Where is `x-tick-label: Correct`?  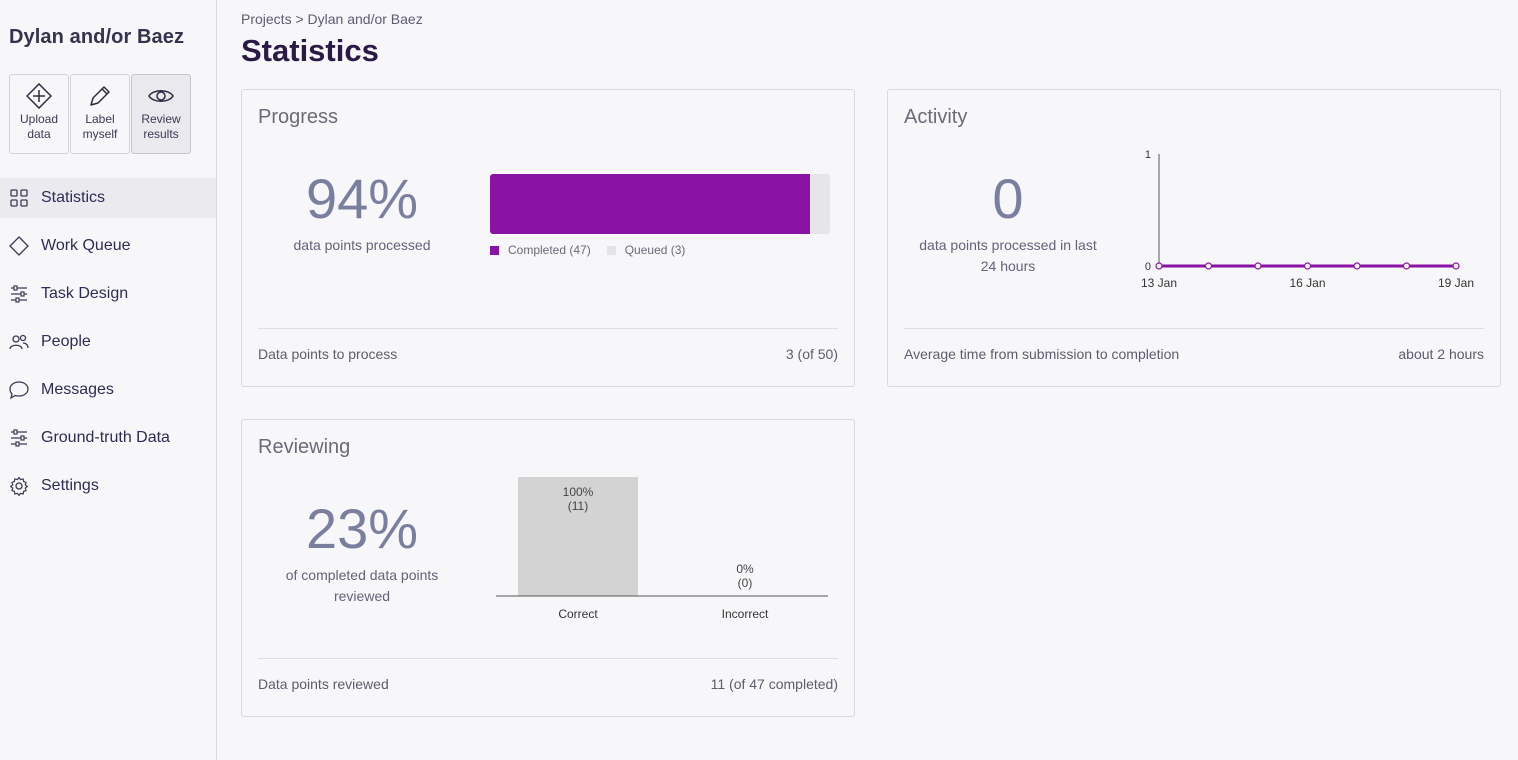
x-tick-label: Correct is located at coordinates (578, 614).